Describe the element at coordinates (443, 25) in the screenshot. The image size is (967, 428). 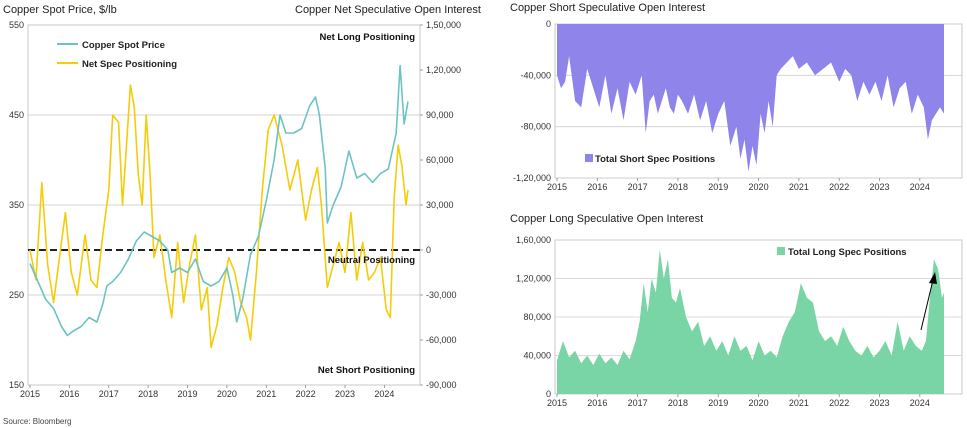
I see `right-y-tick-label: 1,50,000` at that location.